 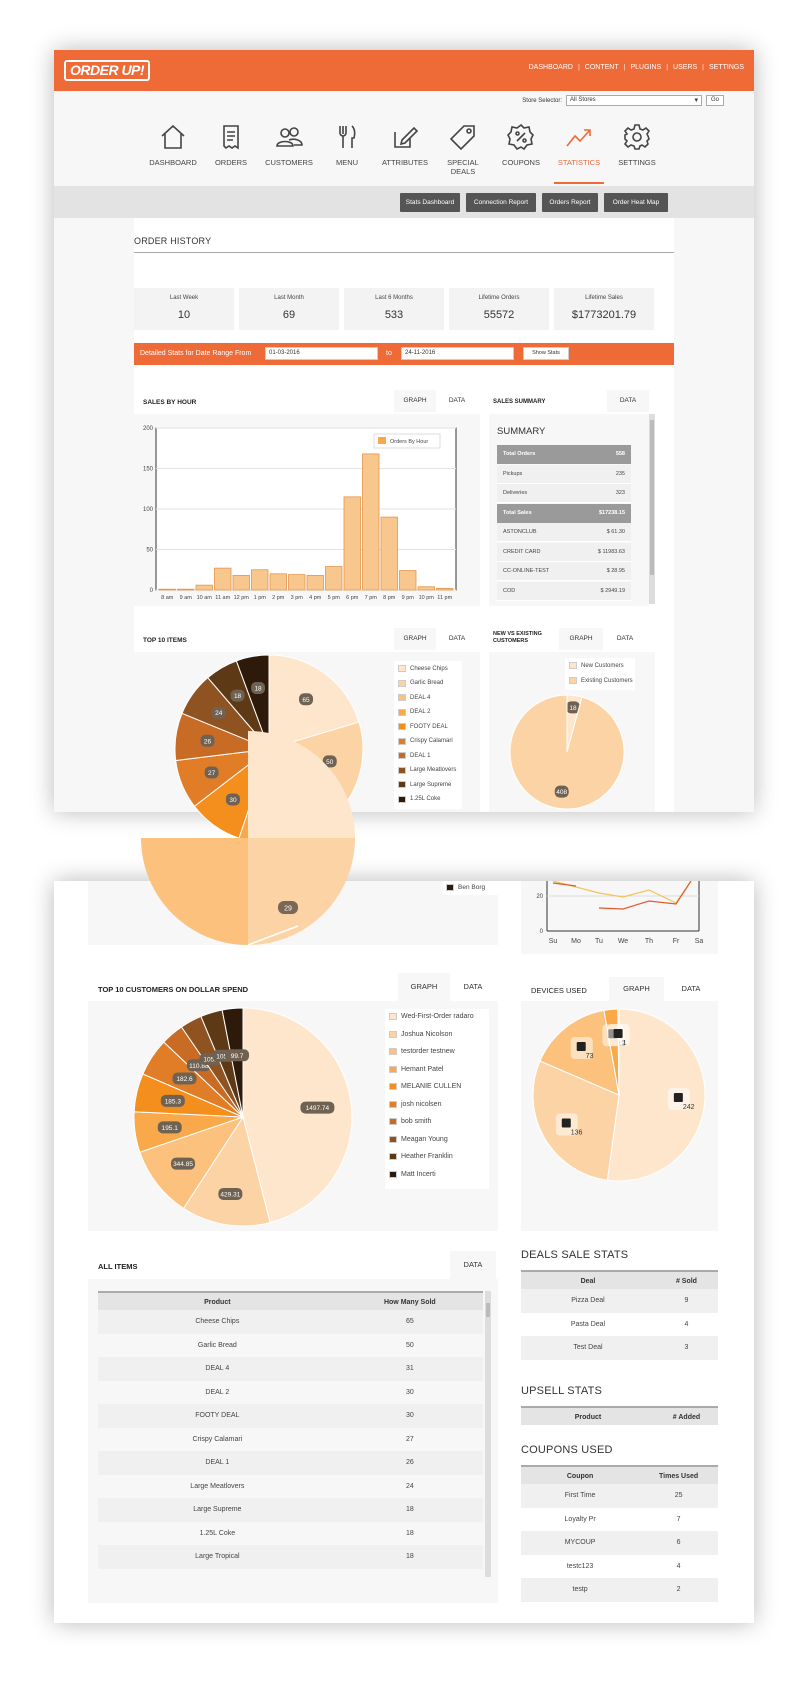 What do you see at coordinates (564, 474) in the screenshot?
I see `summary-row: Pickups 235` at bounding box center [564, 474].